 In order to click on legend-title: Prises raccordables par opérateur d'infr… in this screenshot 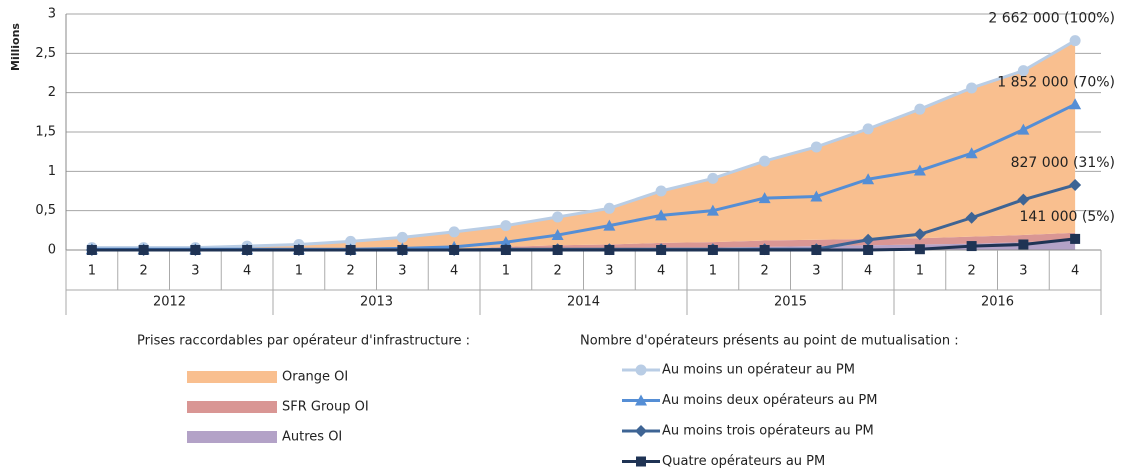, I will do `click(303, 341)`.